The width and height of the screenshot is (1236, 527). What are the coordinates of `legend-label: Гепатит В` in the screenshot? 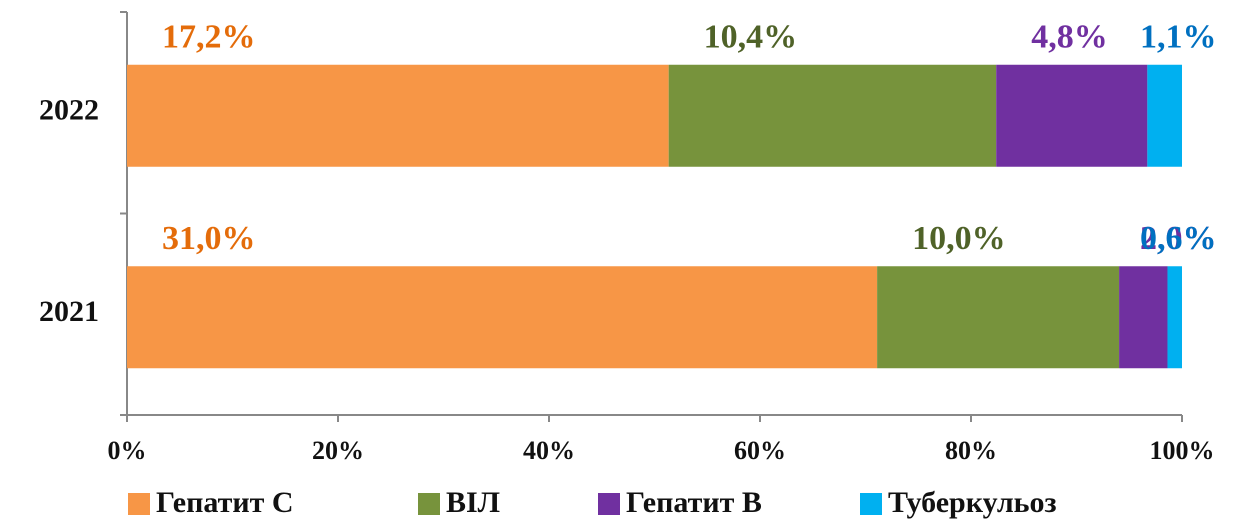 It's located at (694, 502).